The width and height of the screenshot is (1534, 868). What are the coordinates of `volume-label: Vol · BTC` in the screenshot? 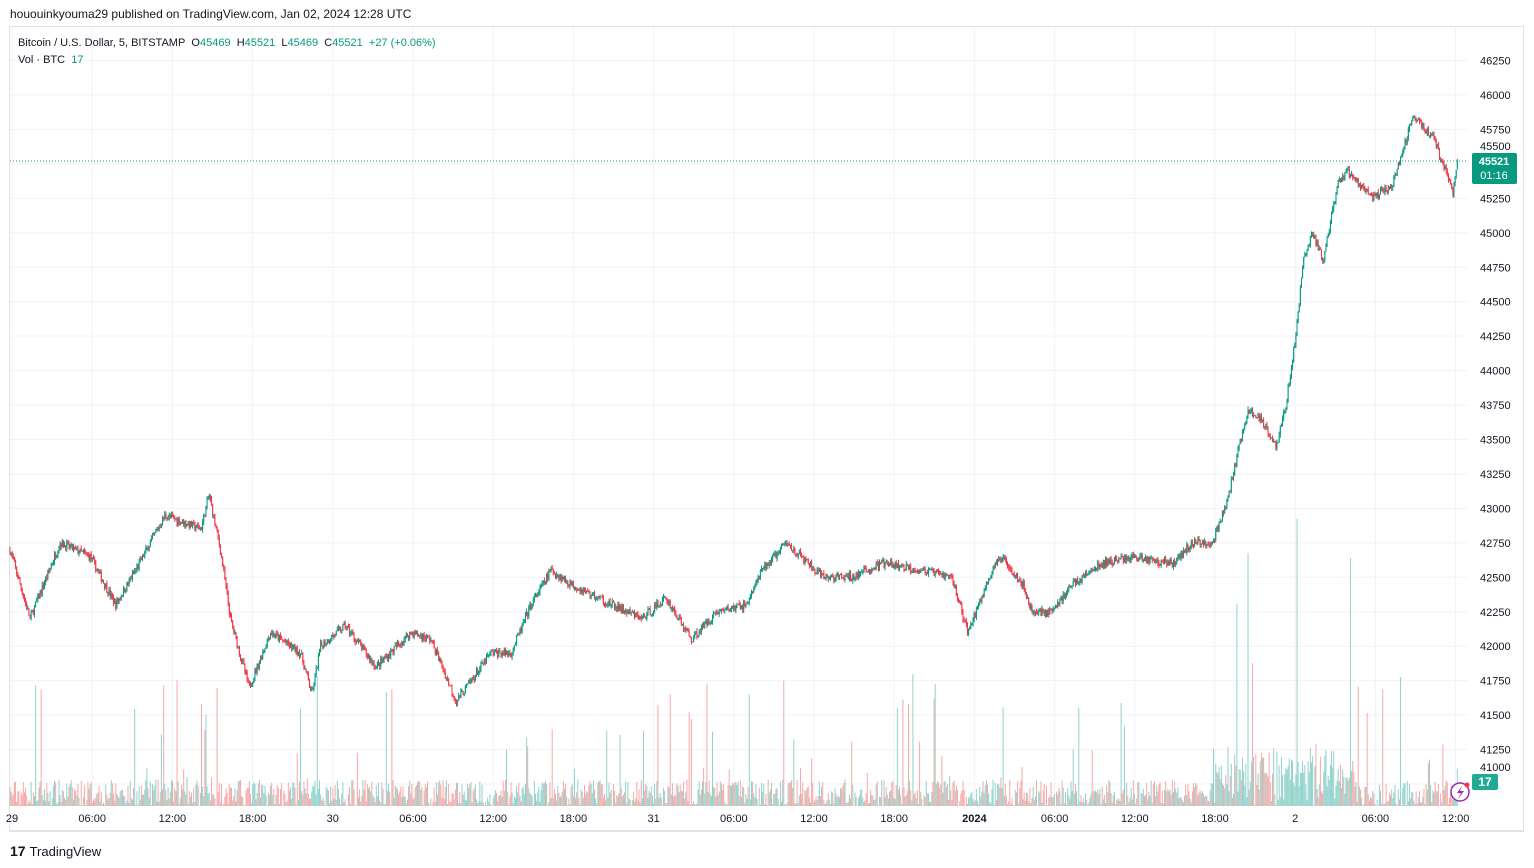 It's located at (42, 60).